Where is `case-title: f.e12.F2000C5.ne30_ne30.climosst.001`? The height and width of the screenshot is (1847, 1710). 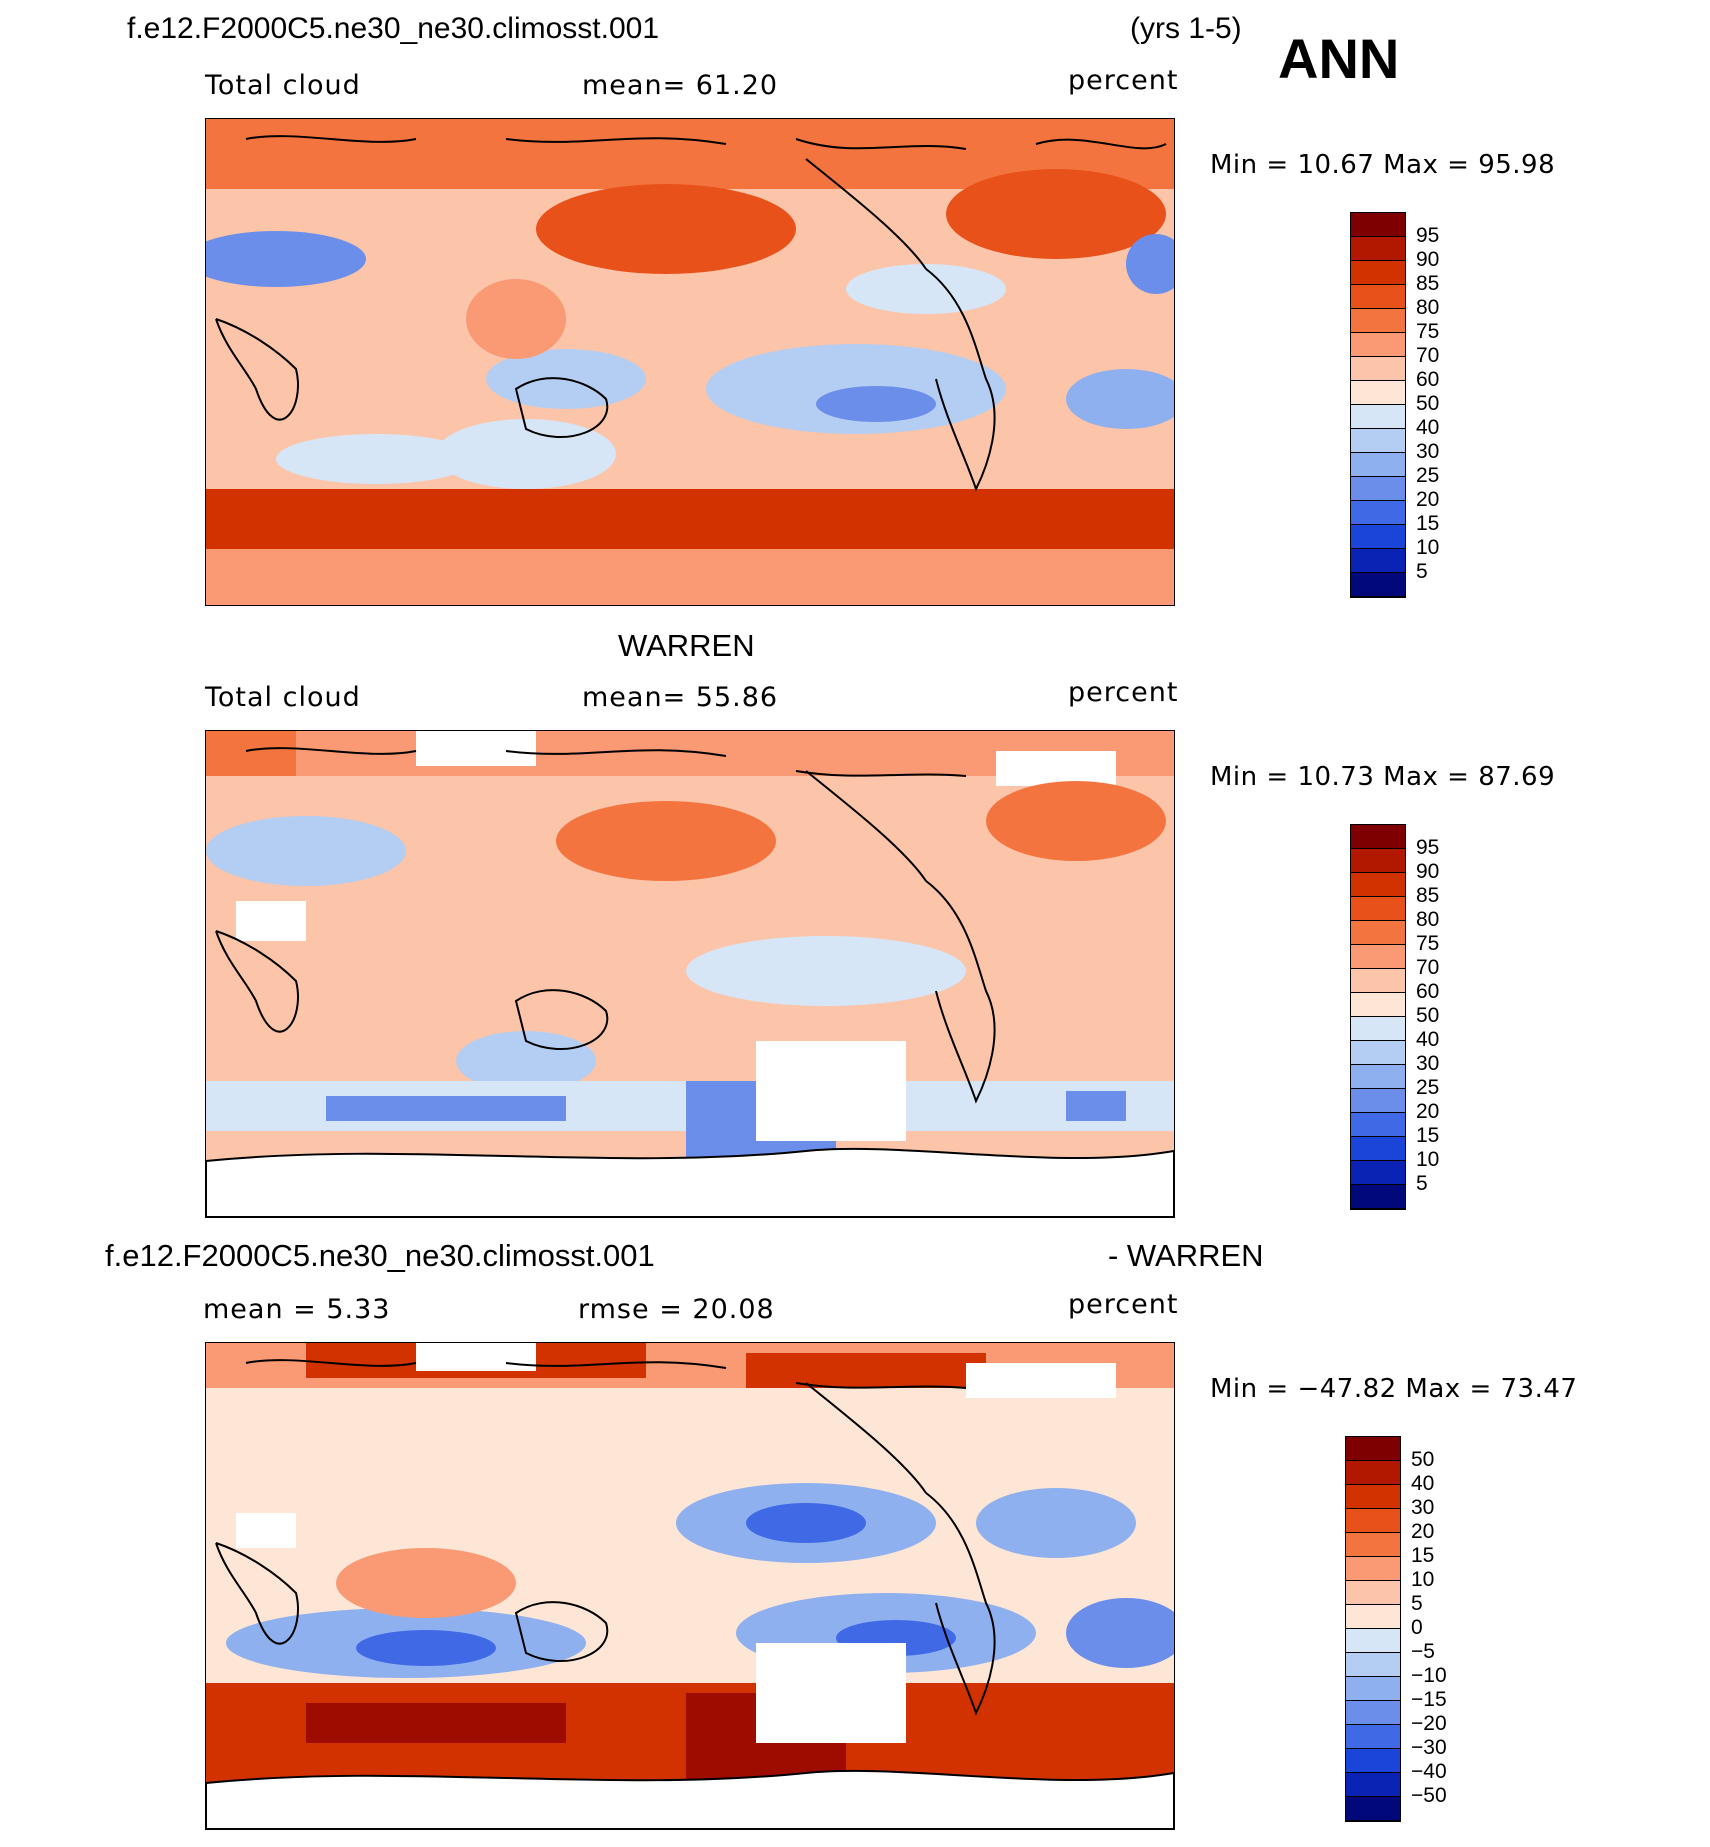
case-title: f.e12.F2000C5.ne30_ne30.climosst.001 is located at coordinates (393, 28).